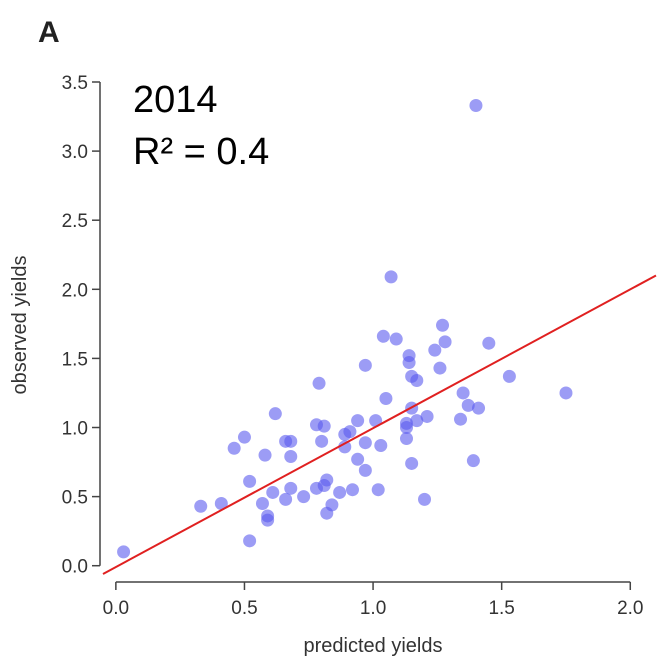 Image resolution: width=659 pixels, height=664 pixels. What do you see at coordinates (75, 359) in the screenshot?
I see `y-tick-label: 1.5` at bounding box center [75, 359].